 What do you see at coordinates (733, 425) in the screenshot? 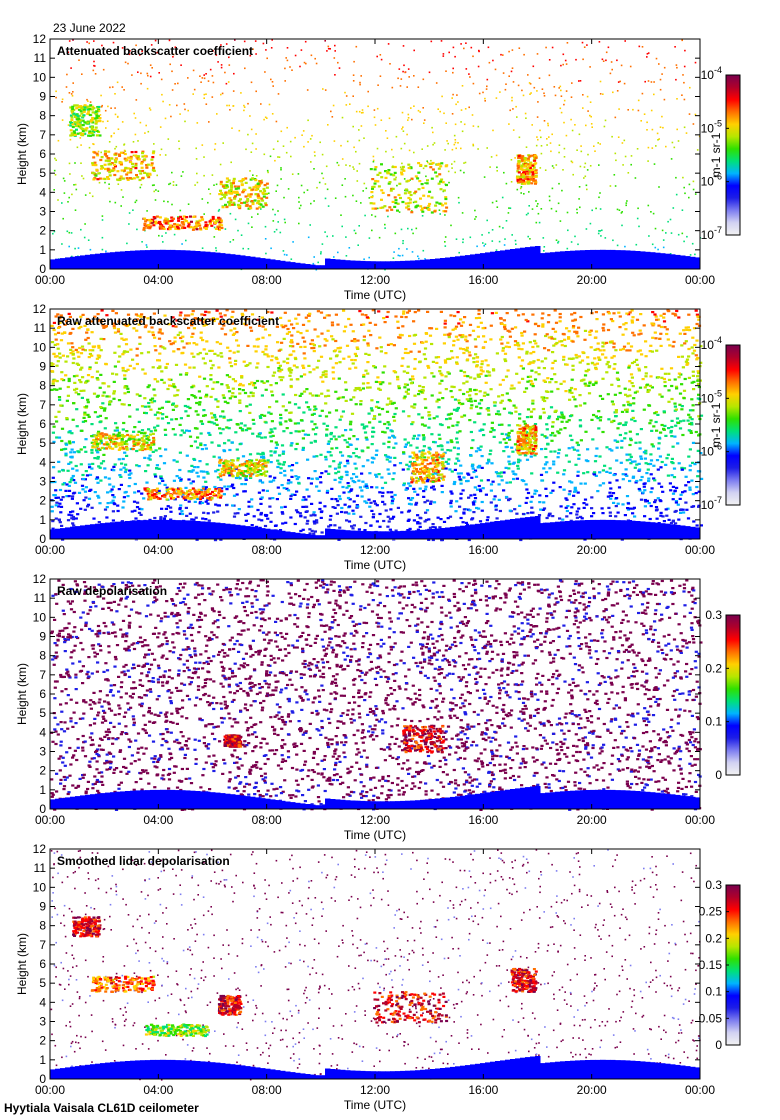
I see `colorbar` at bounding box center [733, 425].